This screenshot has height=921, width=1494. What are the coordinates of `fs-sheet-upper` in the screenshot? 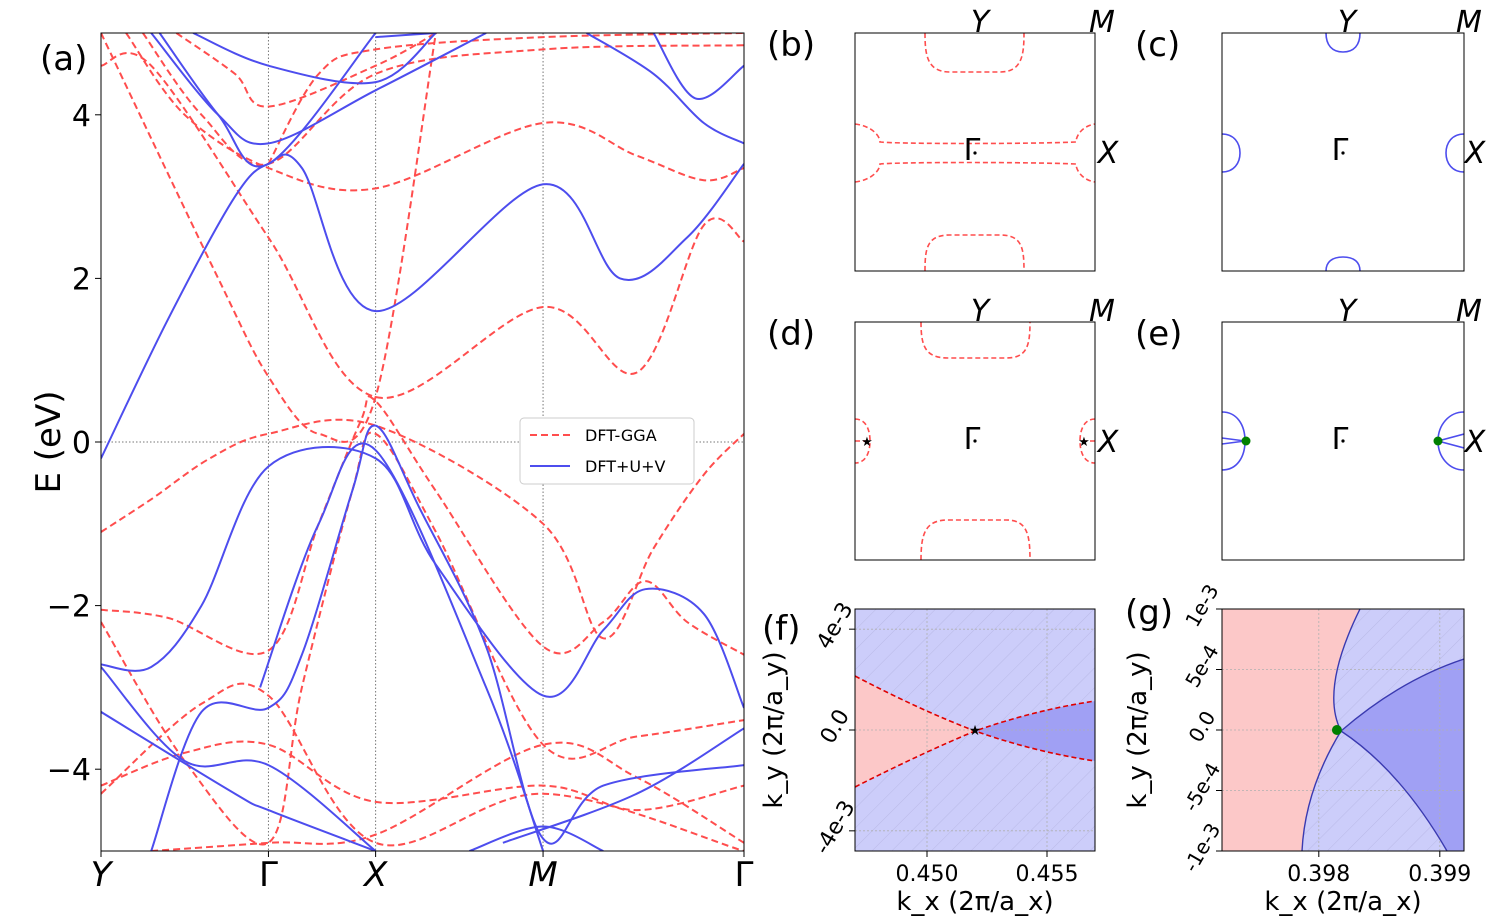 It's located at (975, 134).